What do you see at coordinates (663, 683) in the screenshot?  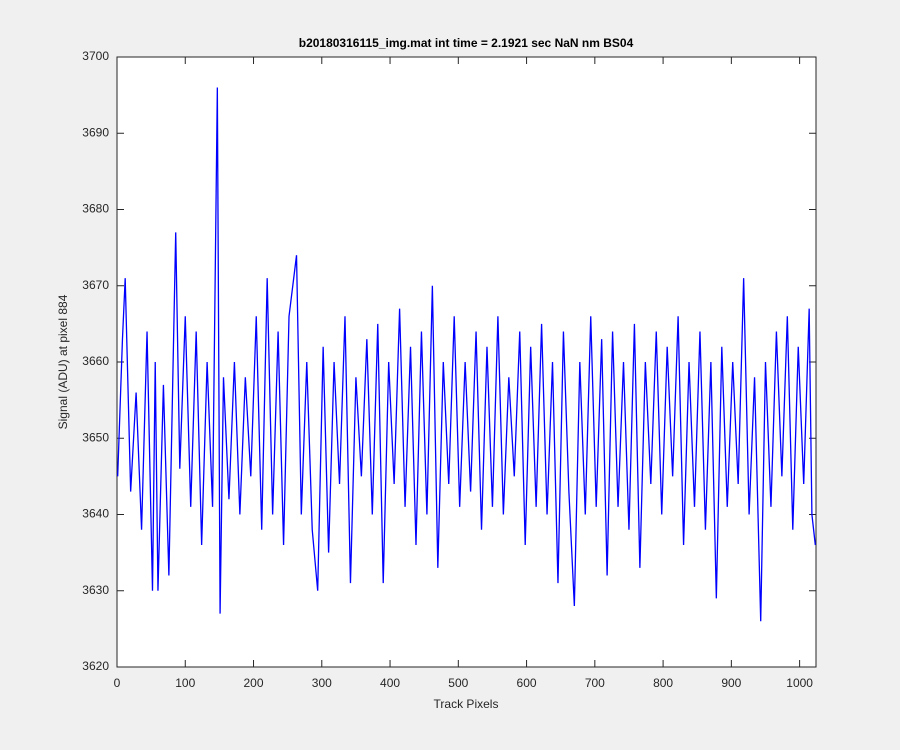 I see `x-tick-label: 800` at bounding box center [663, 683].